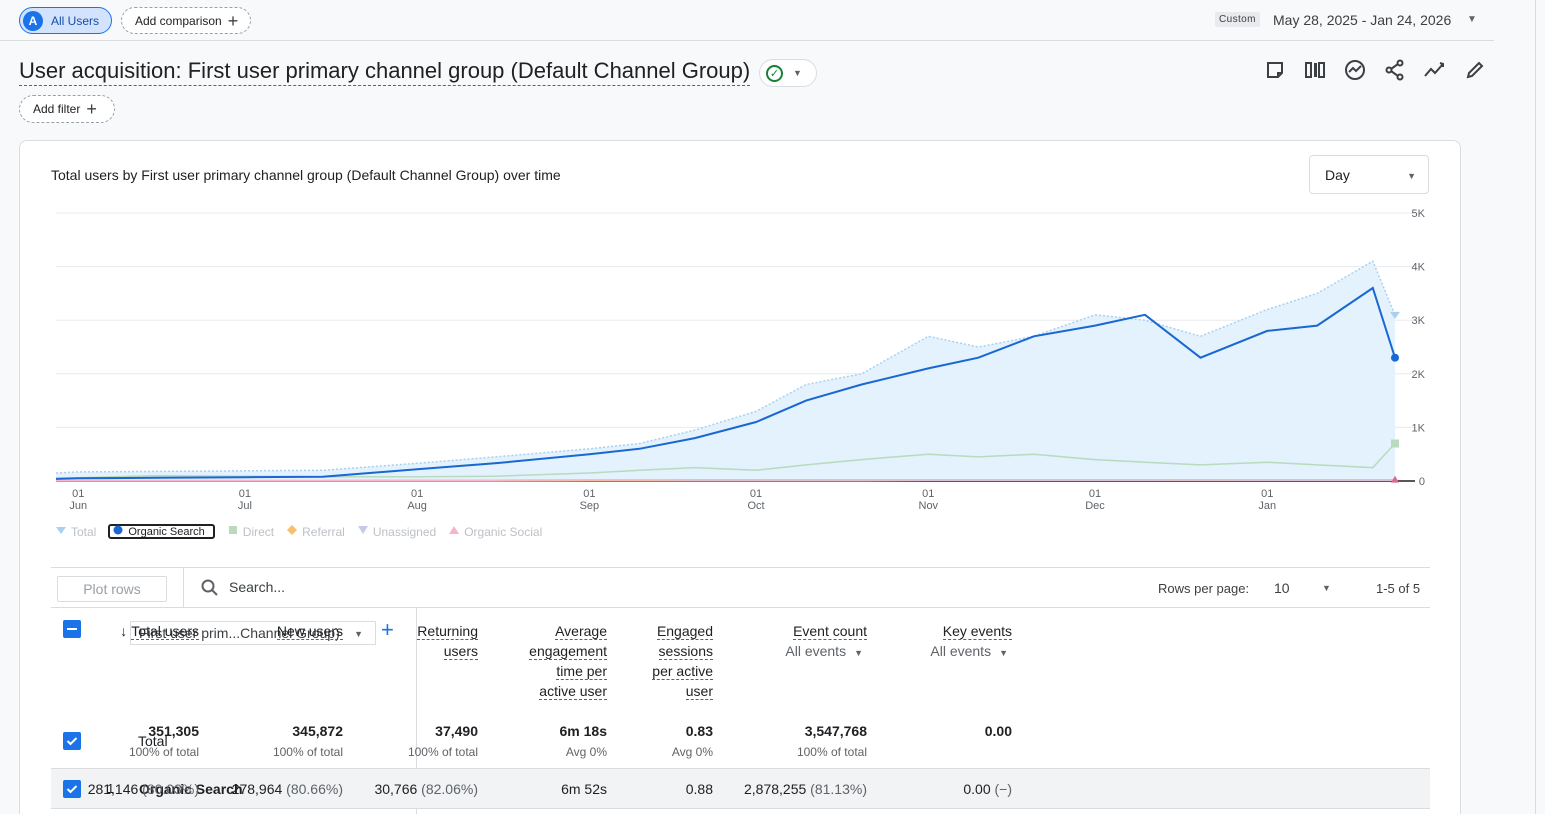 Image resolution: width=1545 pixels, height=814 pixels. Describe the element at coordinates (78, 506) in the screenshot. I see `x-tick-label: Jun` at that location.